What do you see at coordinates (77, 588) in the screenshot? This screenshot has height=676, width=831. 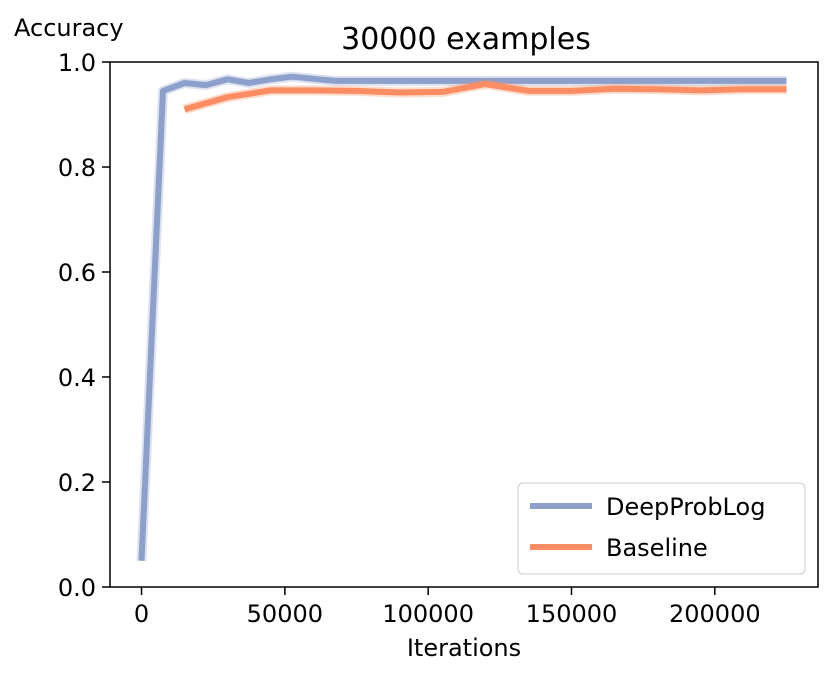 I see `y-tick-label: 0.0` at bounding box center [77, 588].